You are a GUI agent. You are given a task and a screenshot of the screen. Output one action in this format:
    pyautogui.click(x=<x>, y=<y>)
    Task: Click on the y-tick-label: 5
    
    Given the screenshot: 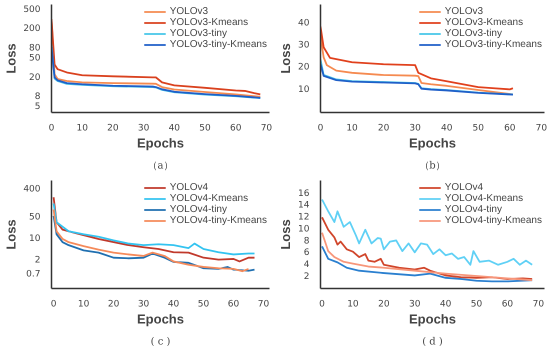 What is the action you would take?
    pyautogui.click(x=37, y=107)
    